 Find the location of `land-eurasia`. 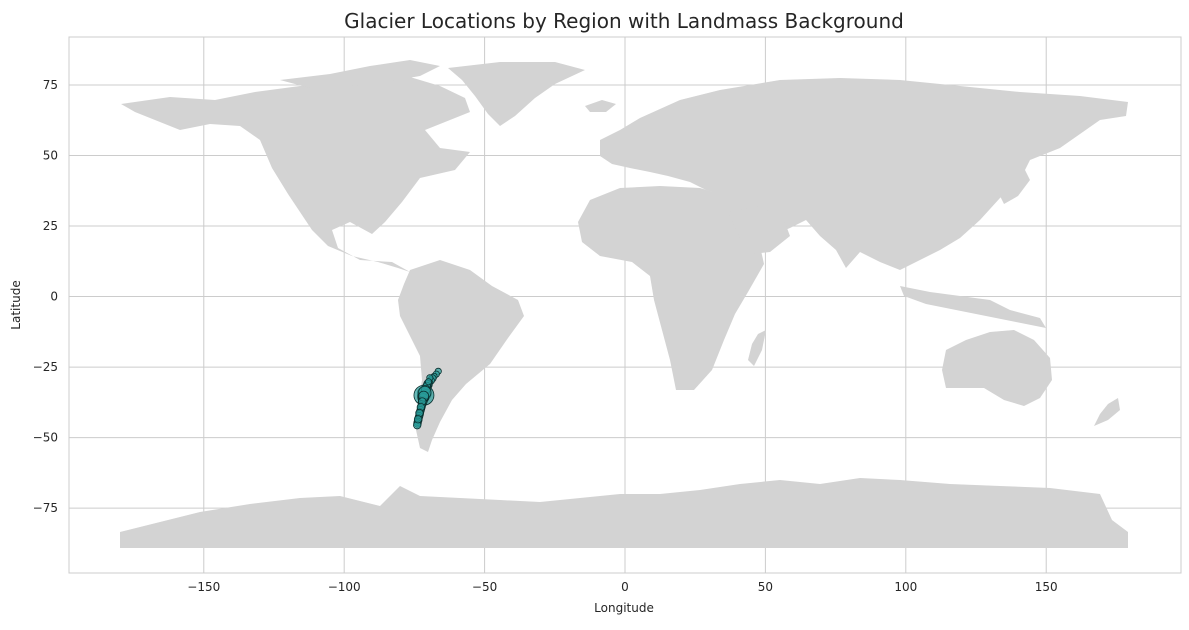

land-eurasia is located at coordinates (864, 174).